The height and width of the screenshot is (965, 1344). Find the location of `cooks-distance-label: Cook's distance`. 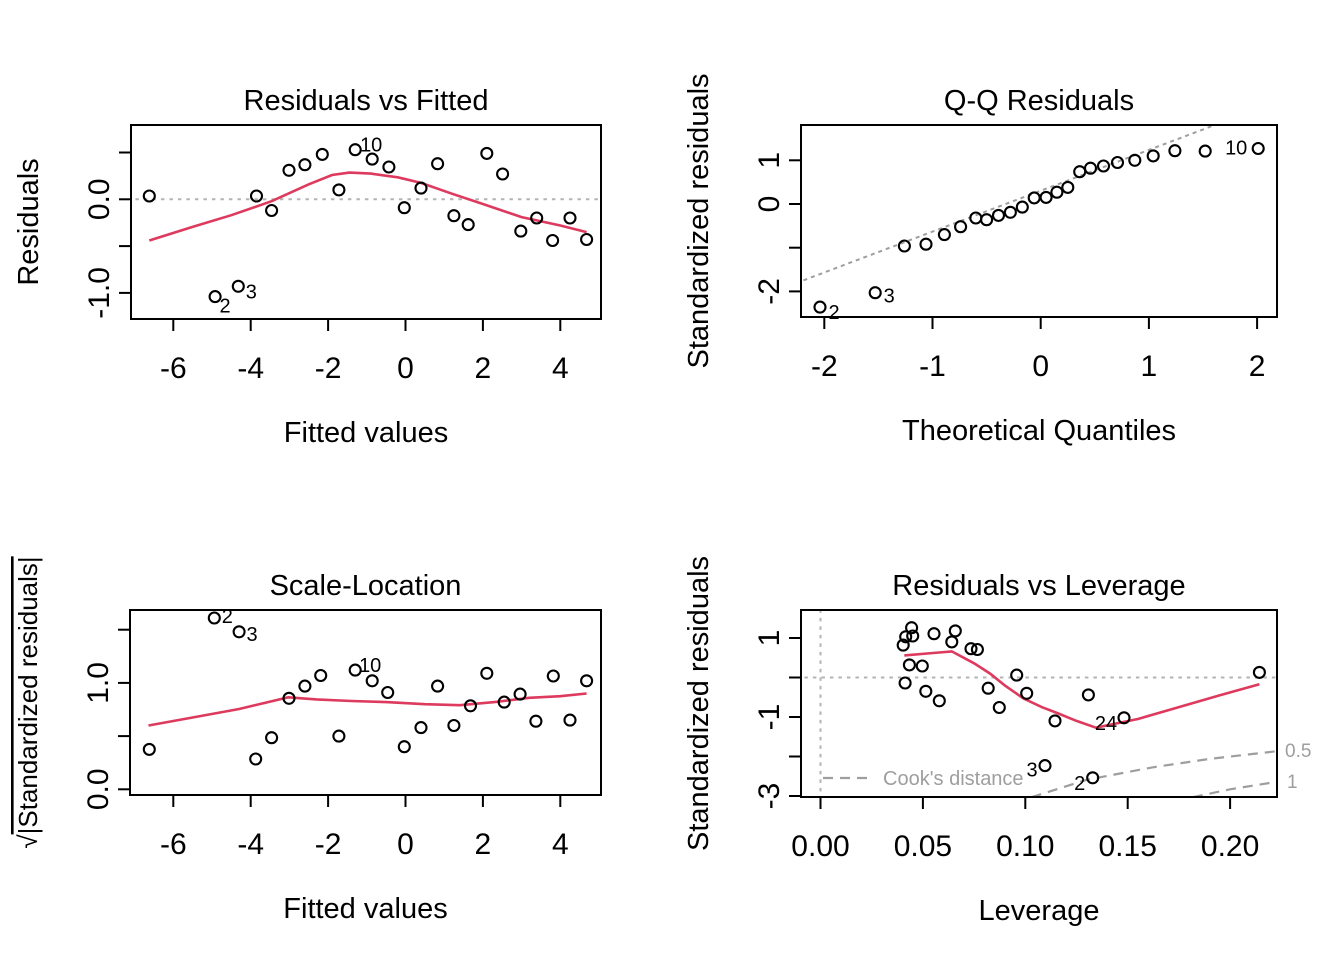

cooks-distance-label: Cook's distance is located at coordinates (953, 779).